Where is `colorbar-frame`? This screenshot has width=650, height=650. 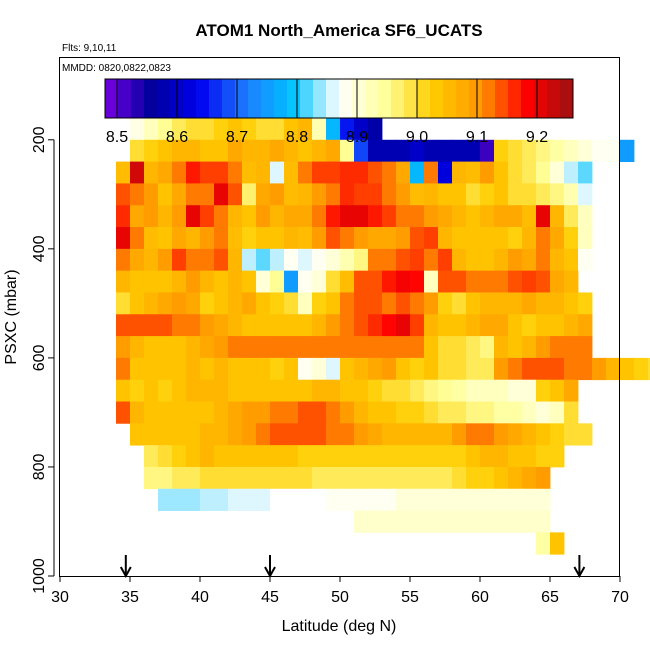 colorbar-frame is located at coordinates (339, 98).